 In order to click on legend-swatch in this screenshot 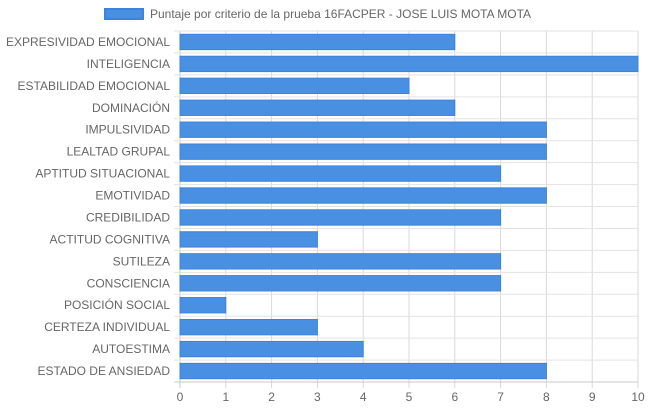, I will do `click(124, 14)`.